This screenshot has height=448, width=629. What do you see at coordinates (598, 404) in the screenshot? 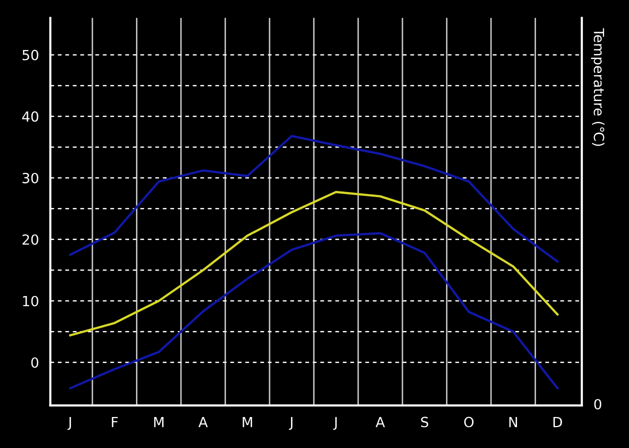
I see `text: 0` at bounding box center [598, 404].